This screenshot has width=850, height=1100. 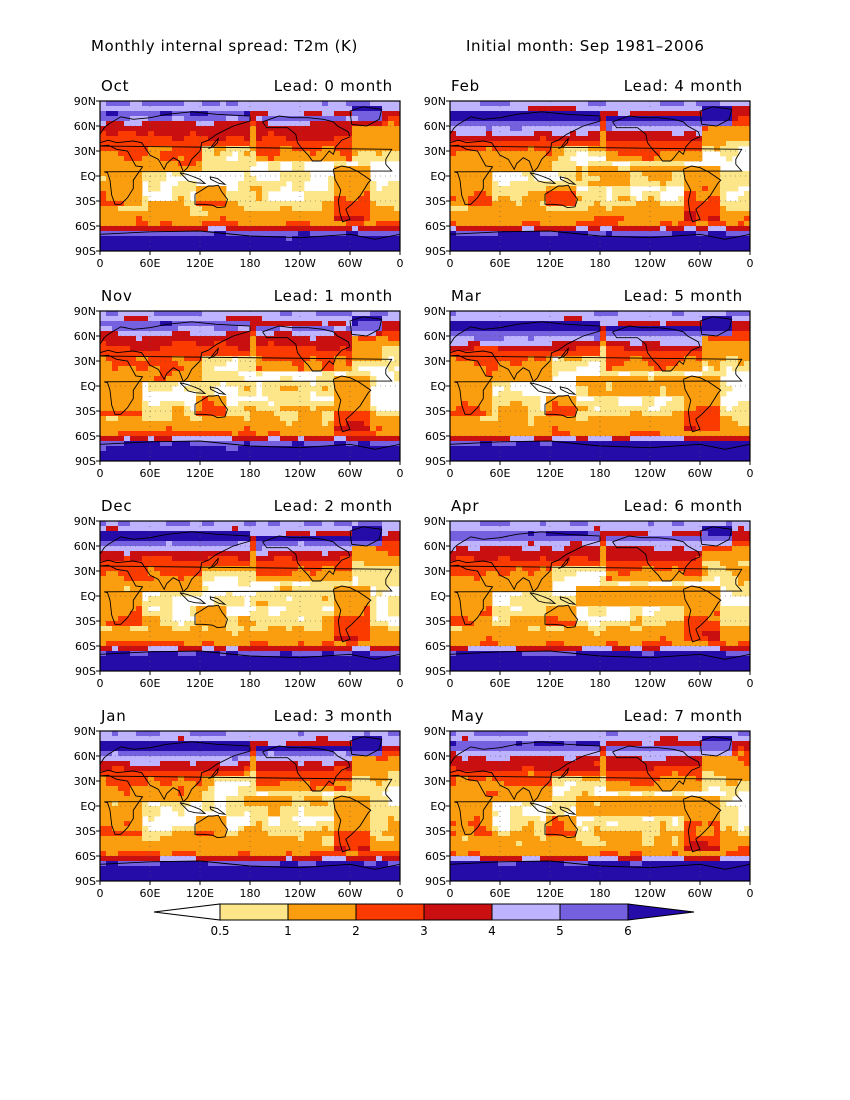 I want to click on x-tick-label: 120E, so click(x=200, y=263).